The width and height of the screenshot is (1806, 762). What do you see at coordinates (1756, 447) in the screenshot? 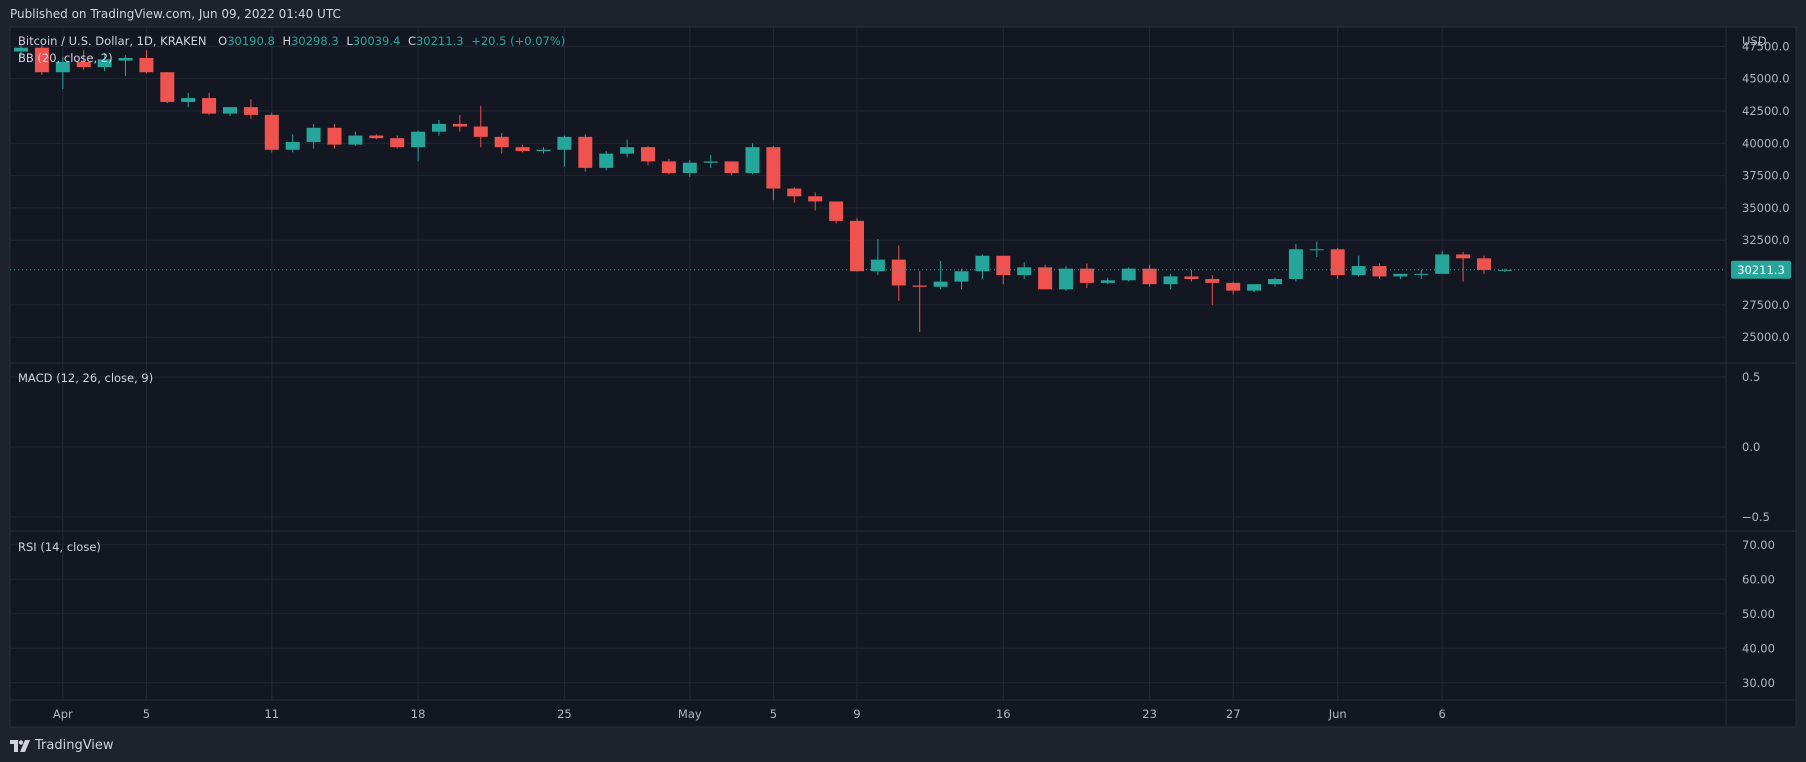
I see `macd-axis: 0.5 0.0 −0.5` at bounding box center [1756, 447].